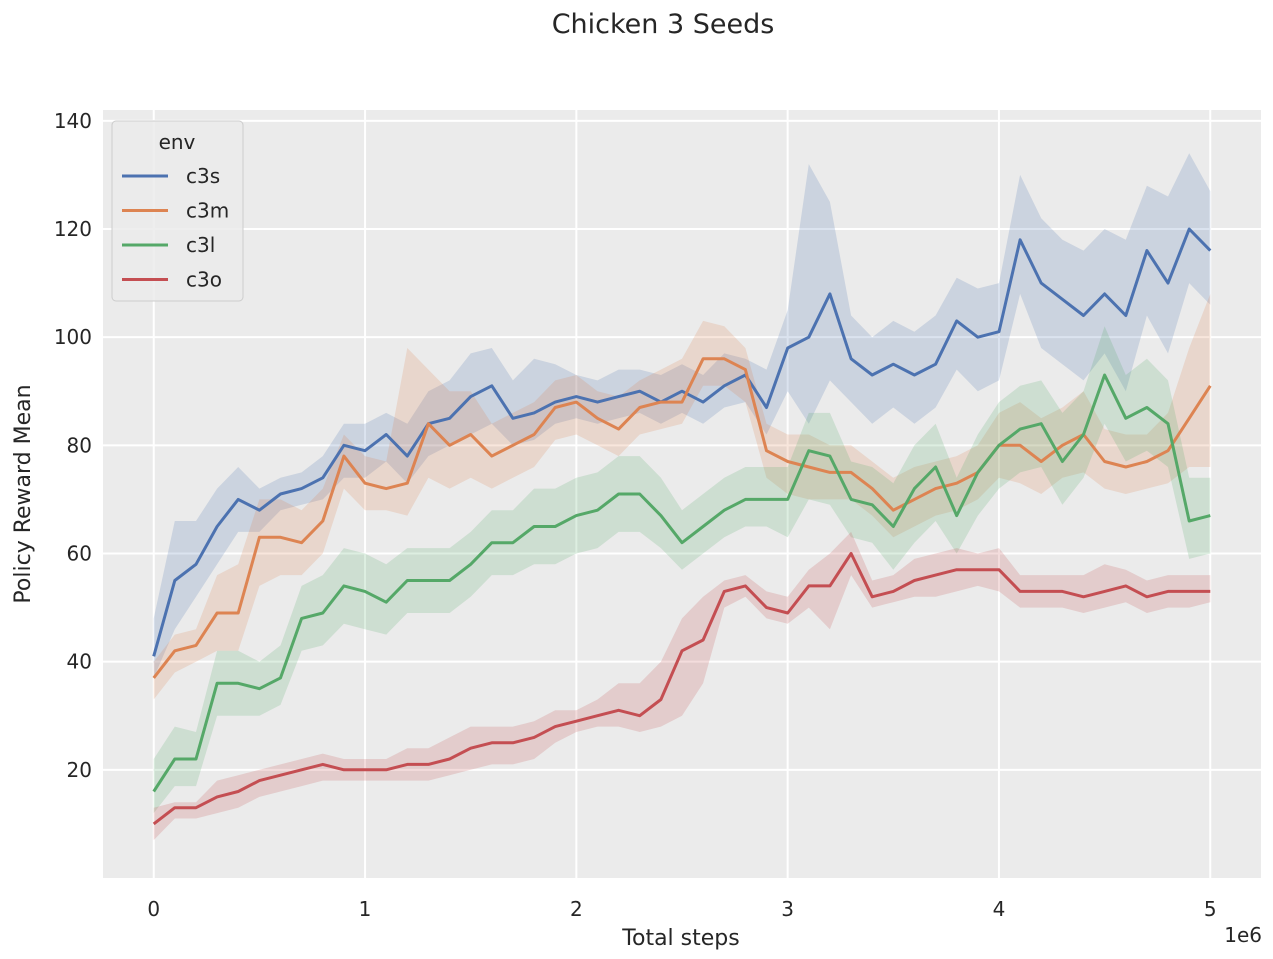  What do you see at coordinates (175, 228) in the screenshot?
I see `legend-items: c3s c3m c3l c3o` at bounding box center [175, 228].